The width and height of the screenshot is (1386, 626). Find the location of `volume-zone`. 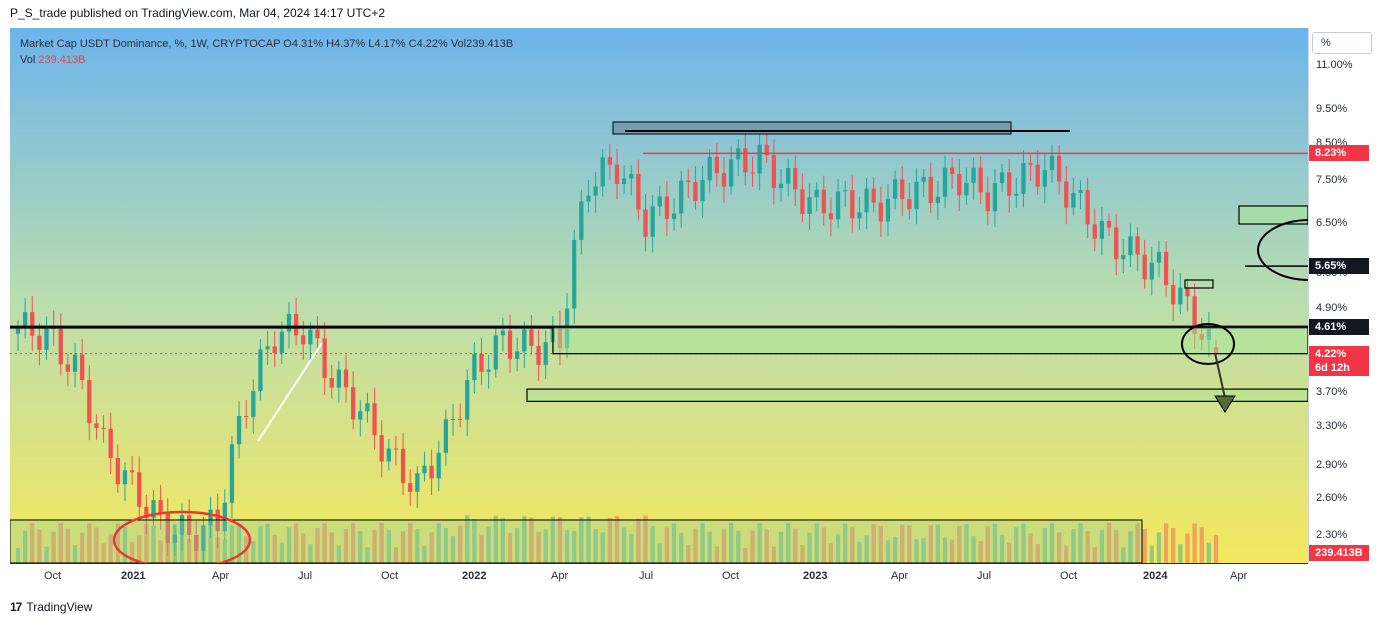

volume-zone is located at coordinates (576, 541).